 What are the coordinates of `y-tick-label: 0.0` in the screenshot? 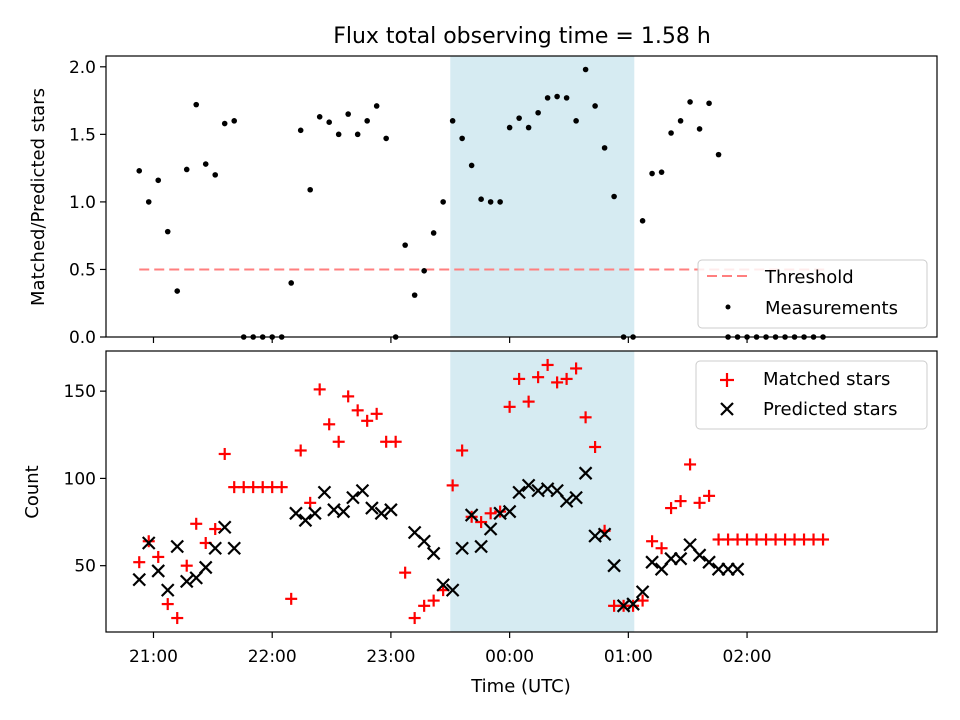 It's located at (82, 338).